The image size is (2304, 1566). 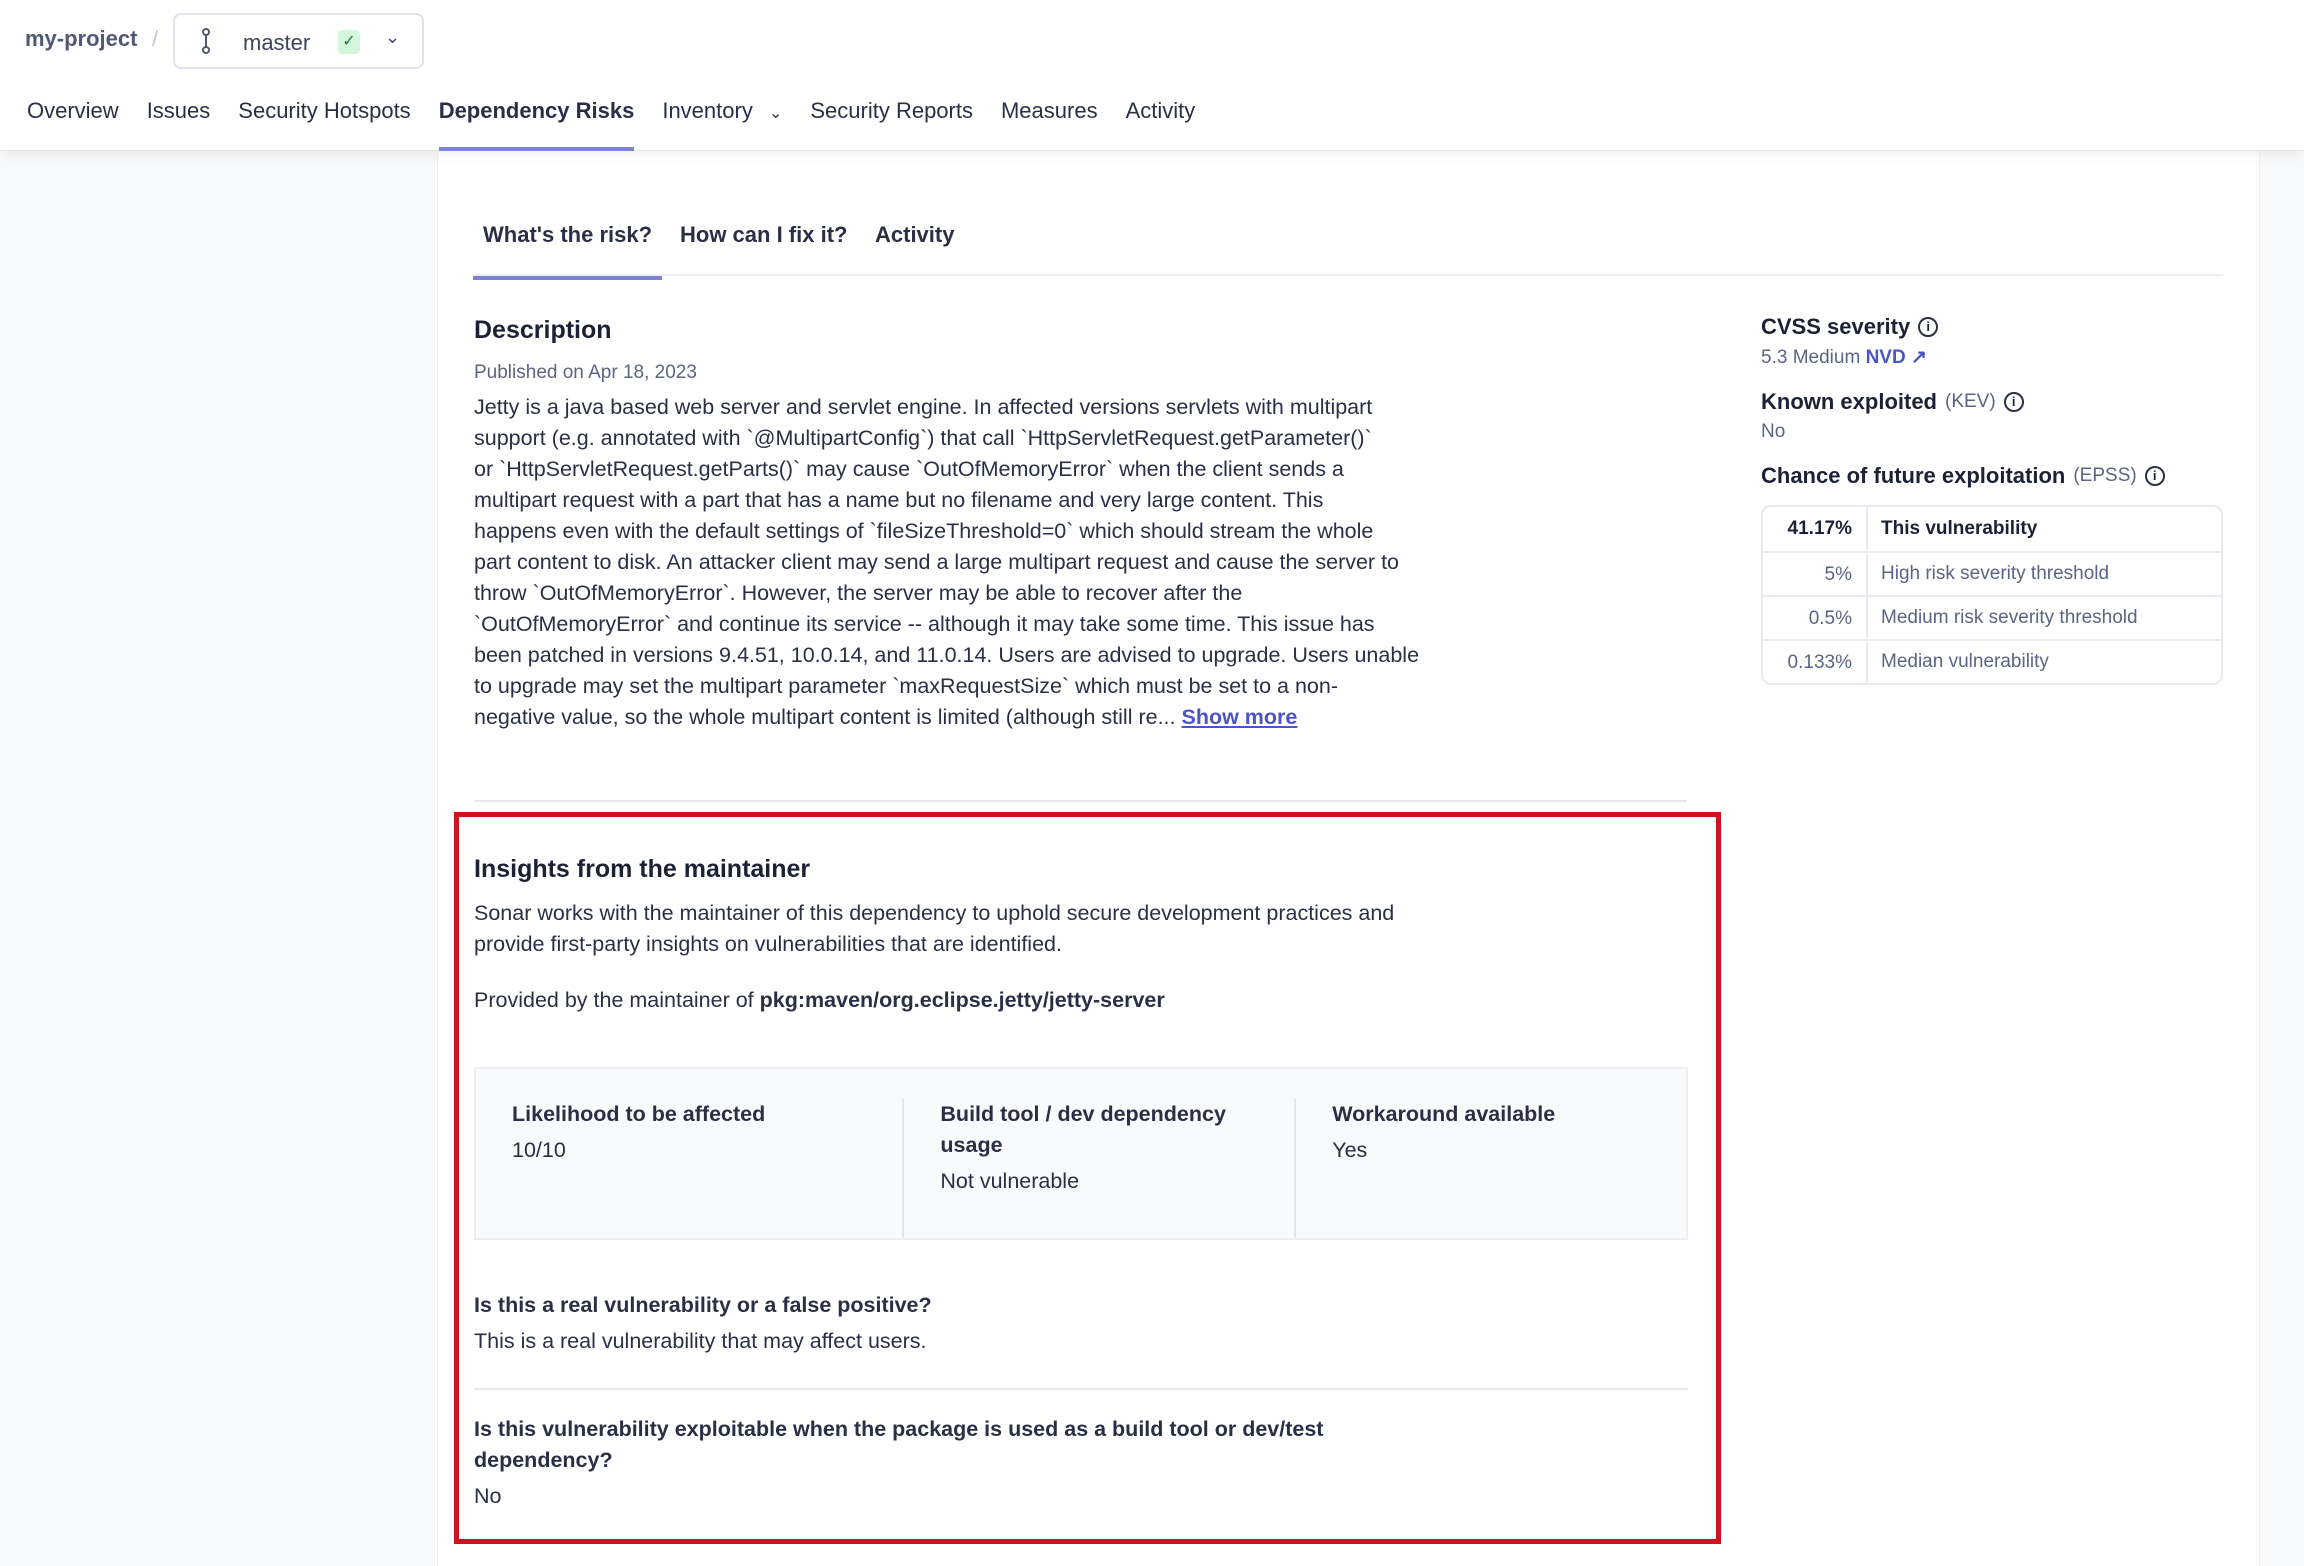 What do you see at coordinates (324, 110) in the screenshot?
I see `nav-security-hotspots: Security Hotspots` at bounding box center [324, 110].